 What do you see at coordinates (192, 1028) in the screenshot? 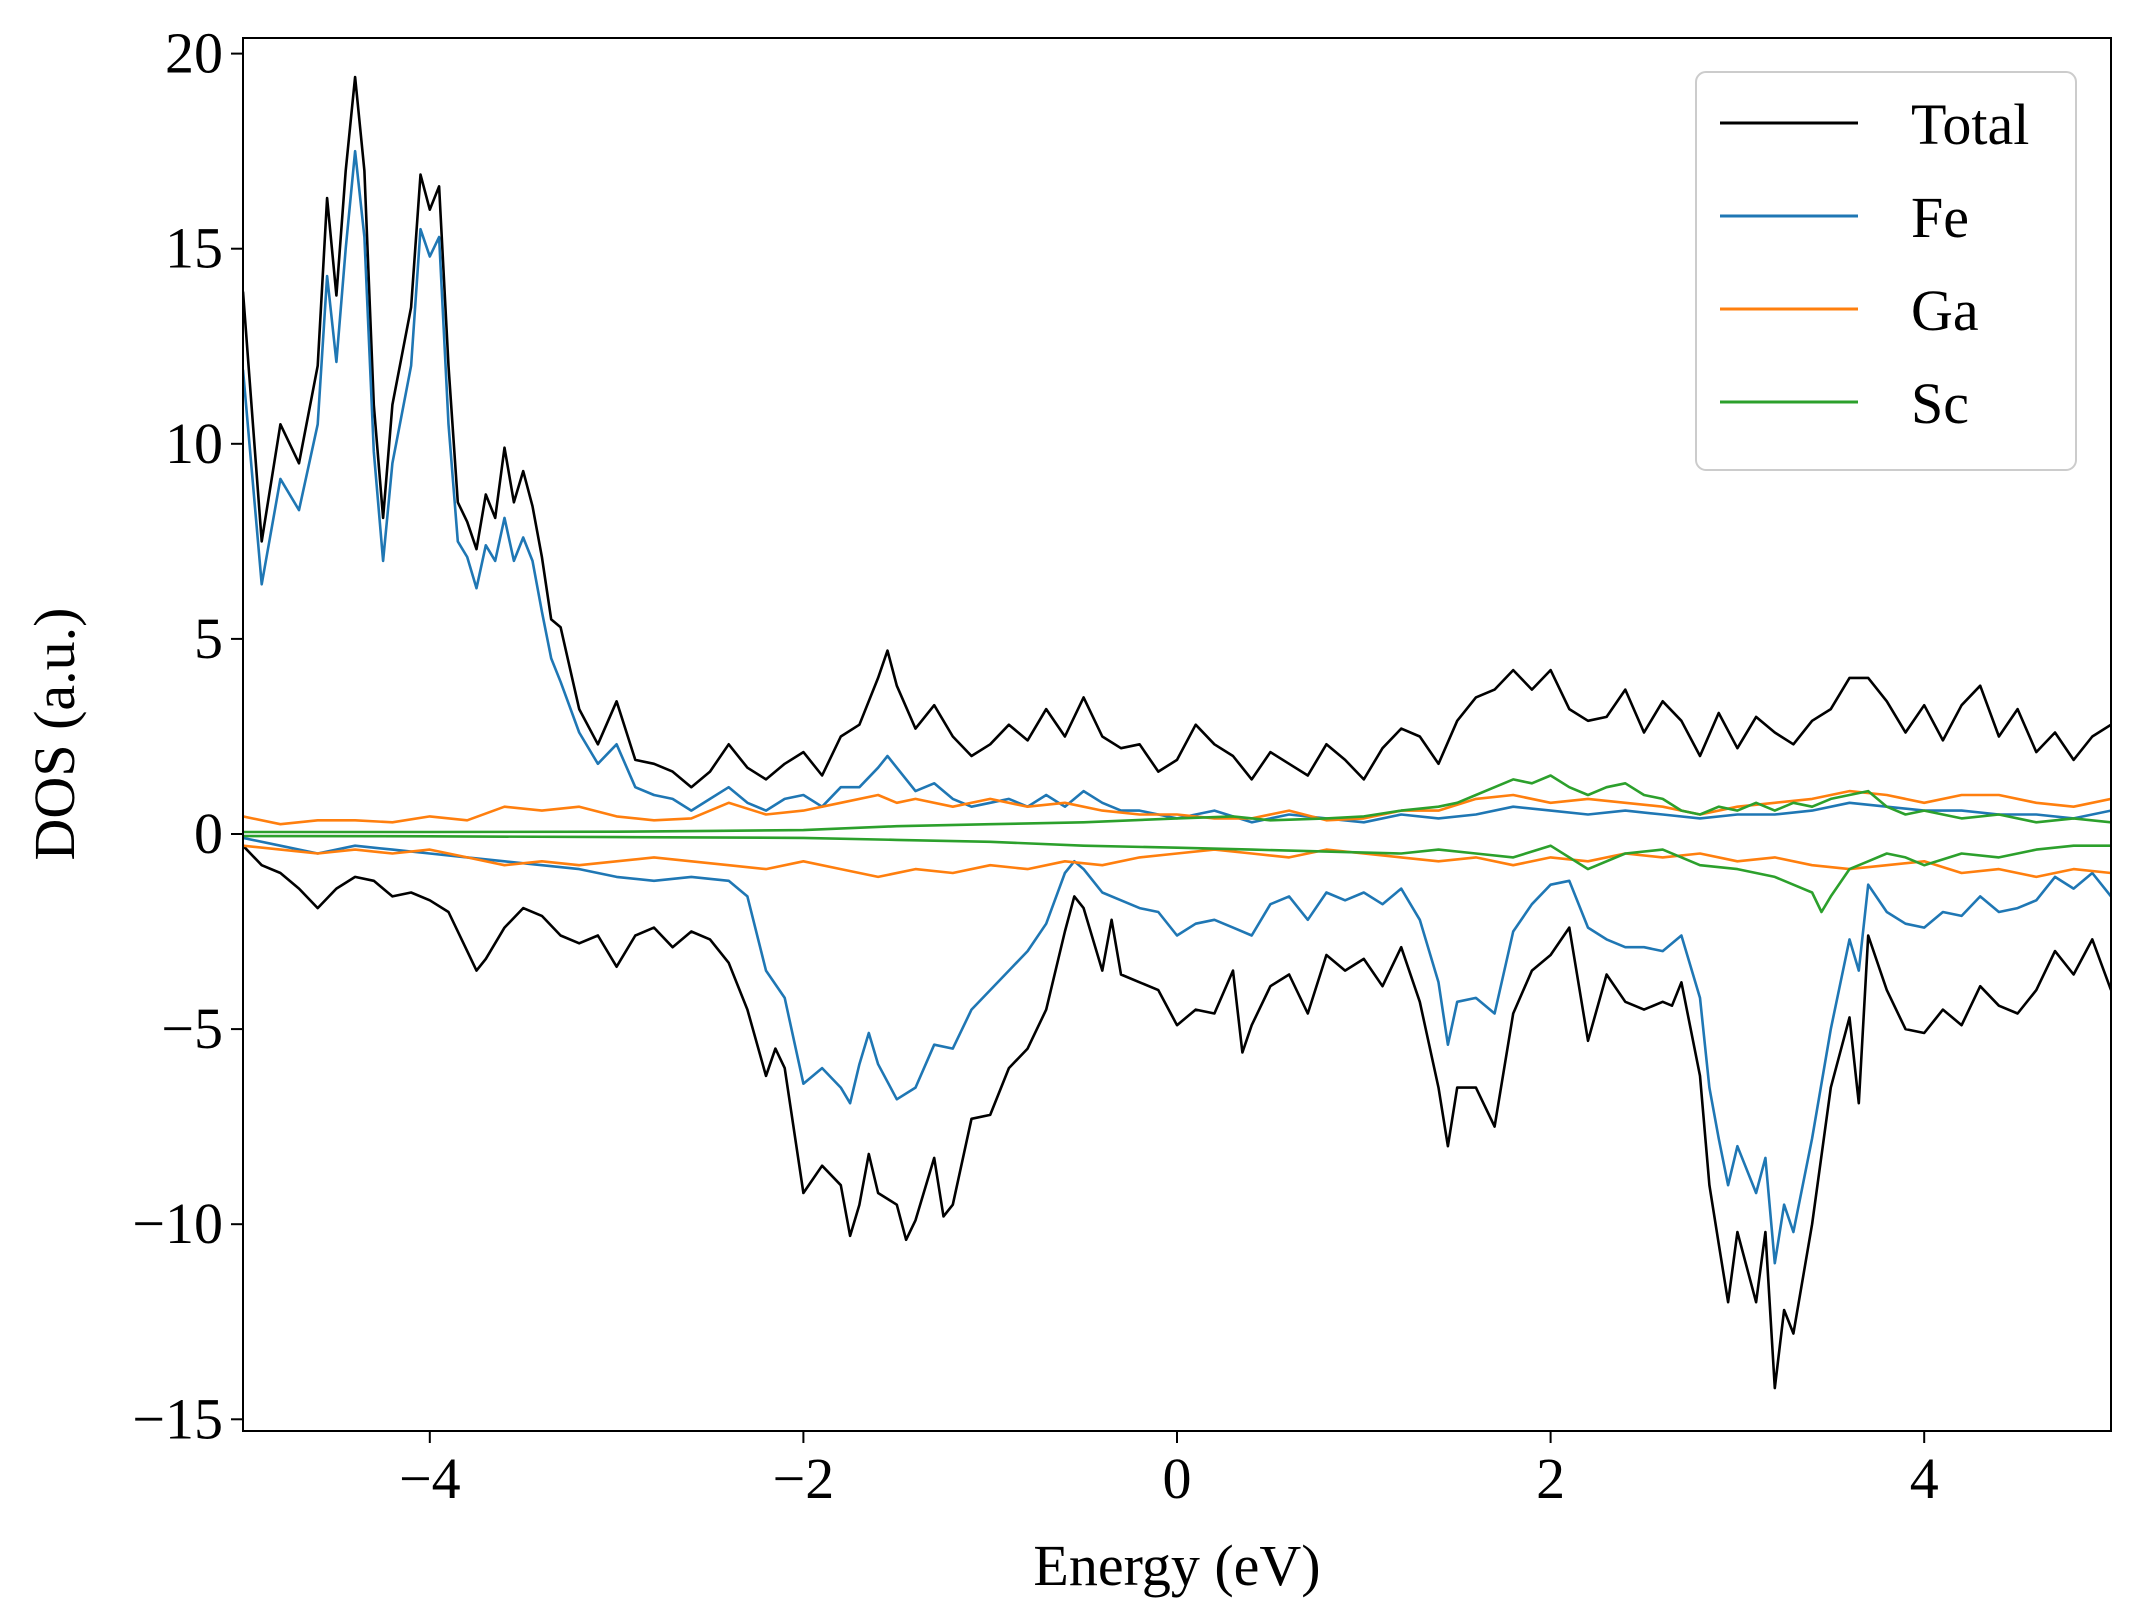
I see `y-tick-label: −5` at bounding box center [192, 1028].